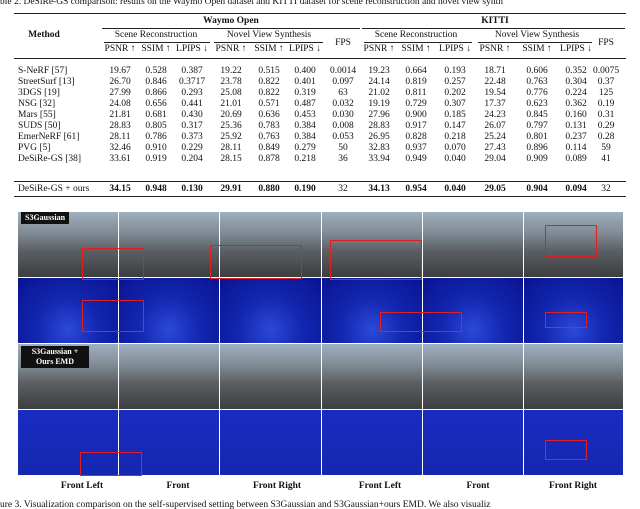 The height and width of the screenshot is (509, 640). I want to click on view-label: Front Right, so click(277, 486).